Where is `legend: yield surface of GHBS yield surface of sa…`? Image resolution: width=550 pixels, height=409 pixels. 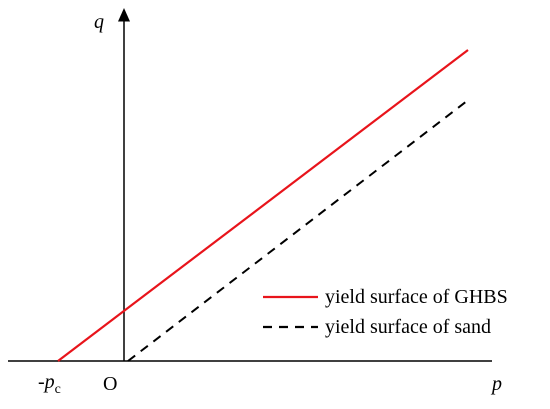
legend: yield surface of GHBS yield surface of sa… is located at coordinates (385, 312).